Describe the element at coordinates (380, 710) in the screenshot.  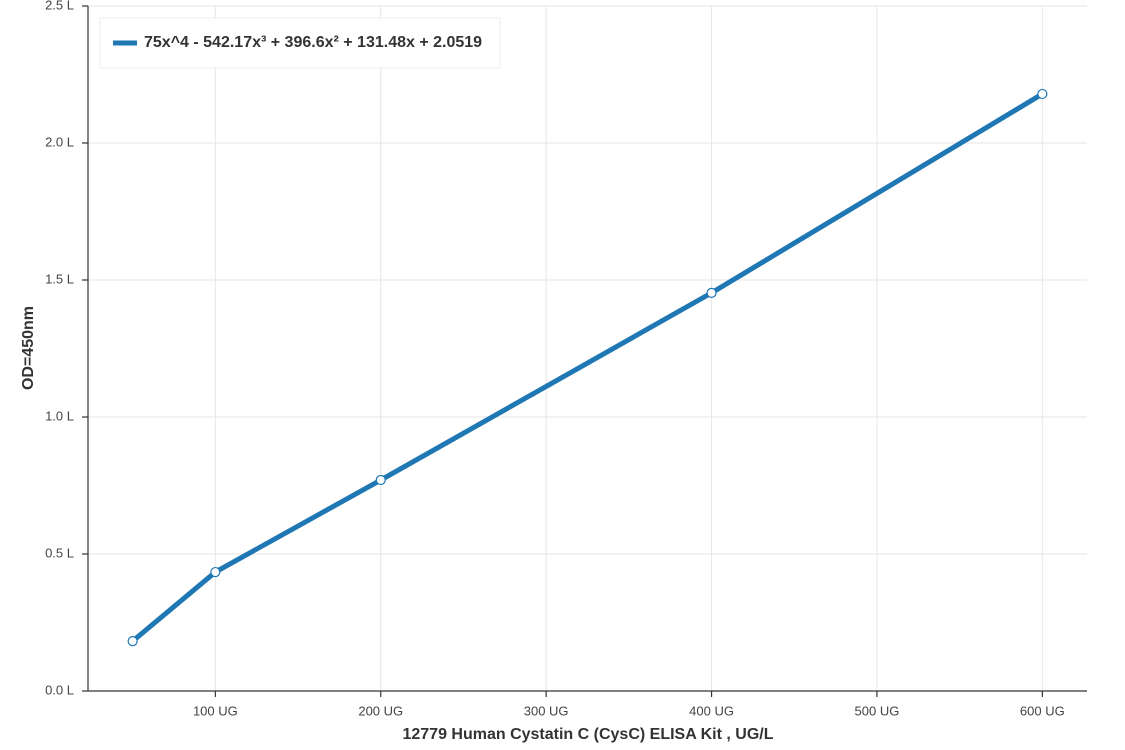
I see `x-tick-label: 200 UG` at that location.